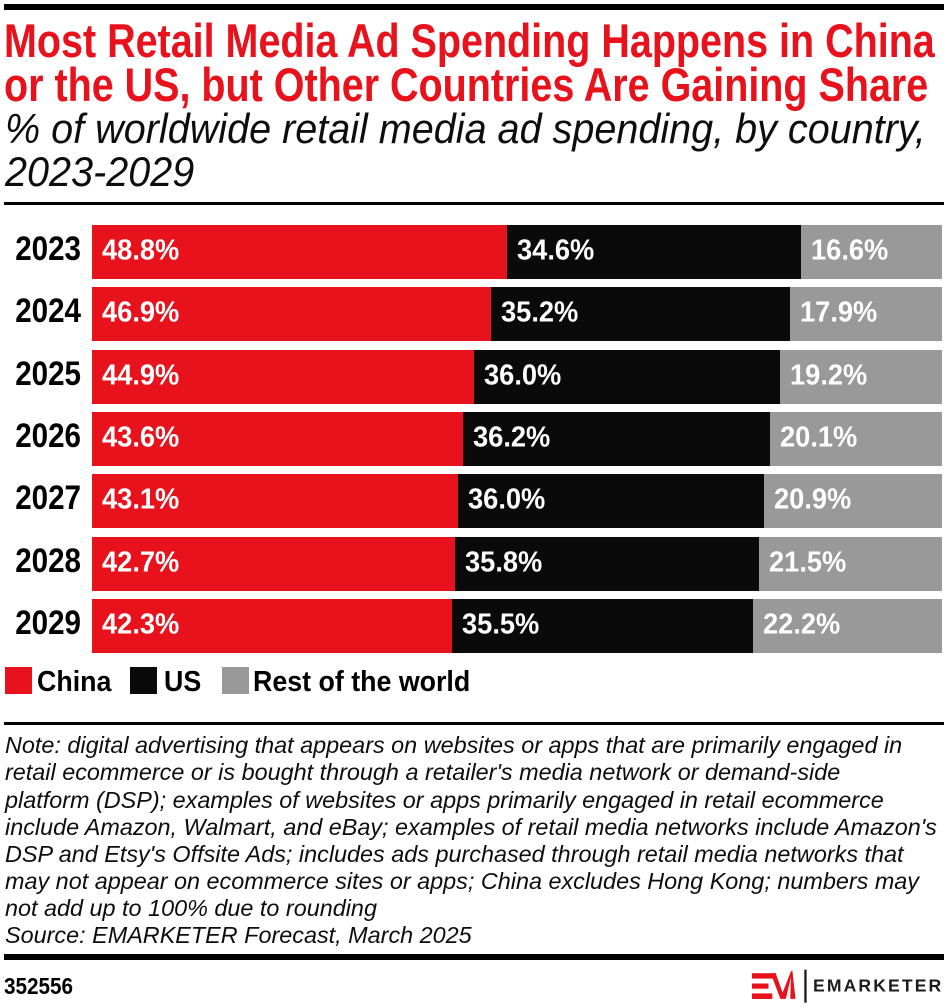 This screenshot has width=948, height=1008. I want to click on svg-text: EMARKETER, so click(878, 986).